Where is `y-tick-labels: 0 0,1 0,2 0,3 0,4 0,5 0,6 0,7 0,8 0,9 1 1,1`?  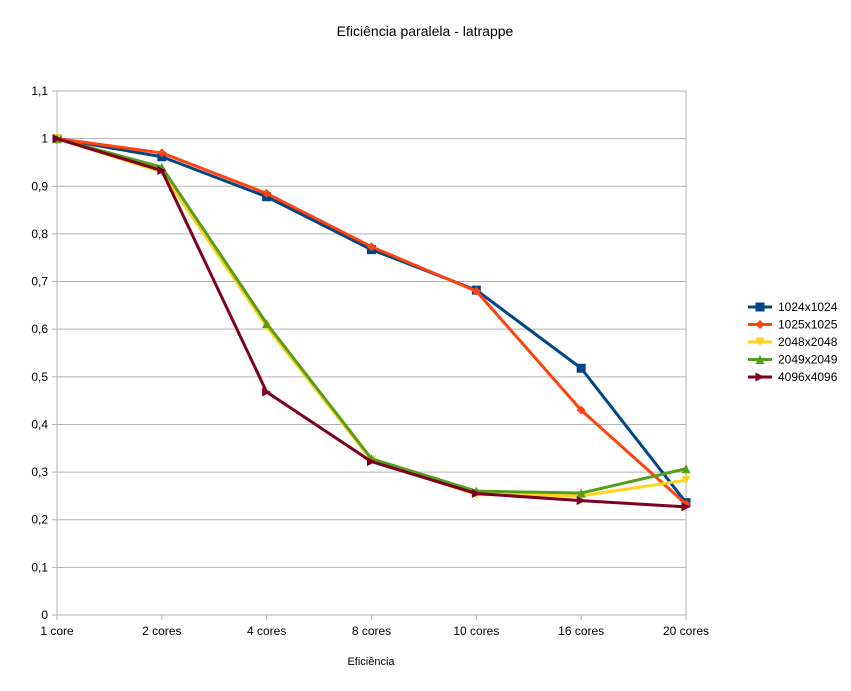
y-tick-labels: 0 0,1 0,2 0,3 0,4 0,5 0,6 0,7 0,8 0,9 1 1,1 is located at coordinates (39, 353).